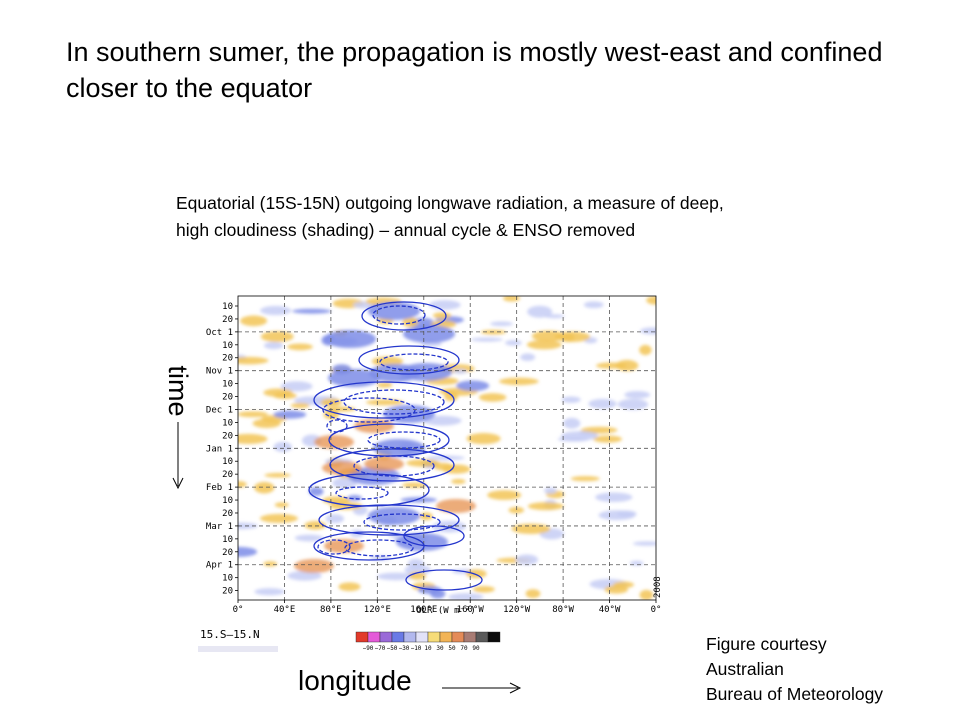 The width and height of the screenshot is (960, 720). I want to click on x-tick-label: 80°W, so click(563, 610).